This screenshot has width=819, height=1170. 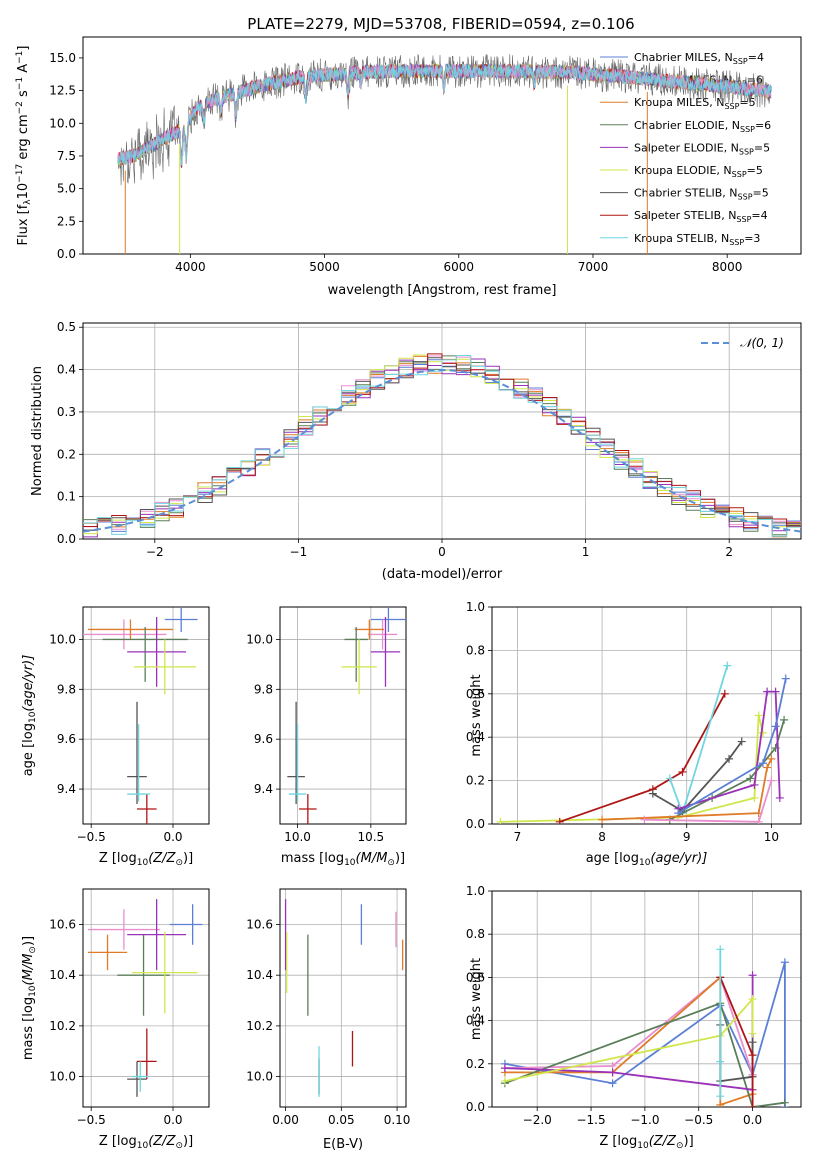 I want to click on legend-text: Kroupa ELODIE, N, so click(x=683, y=170).